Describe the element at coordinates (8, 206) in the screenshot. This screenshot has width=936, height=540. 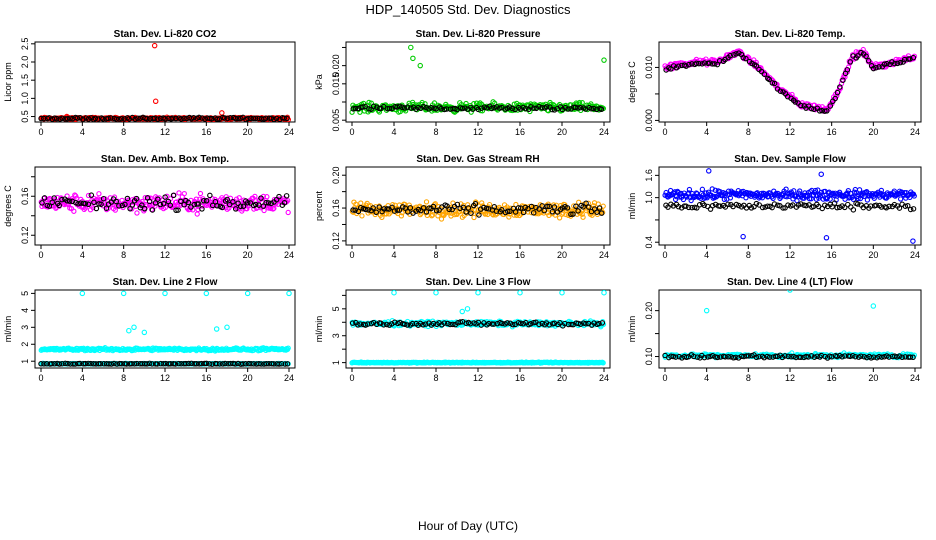
I see `y-axis-label: degrees C` at that location.